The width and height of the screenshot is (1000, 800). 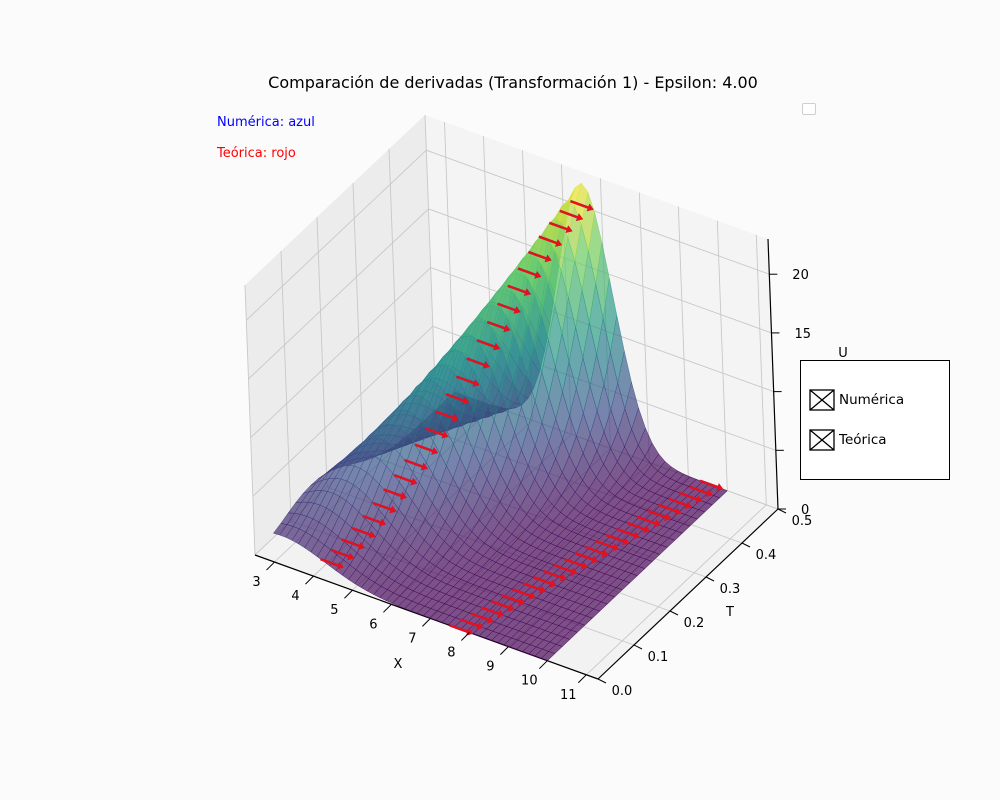 I want to click on x-tick-label: 9, so click(x=490, y=667).